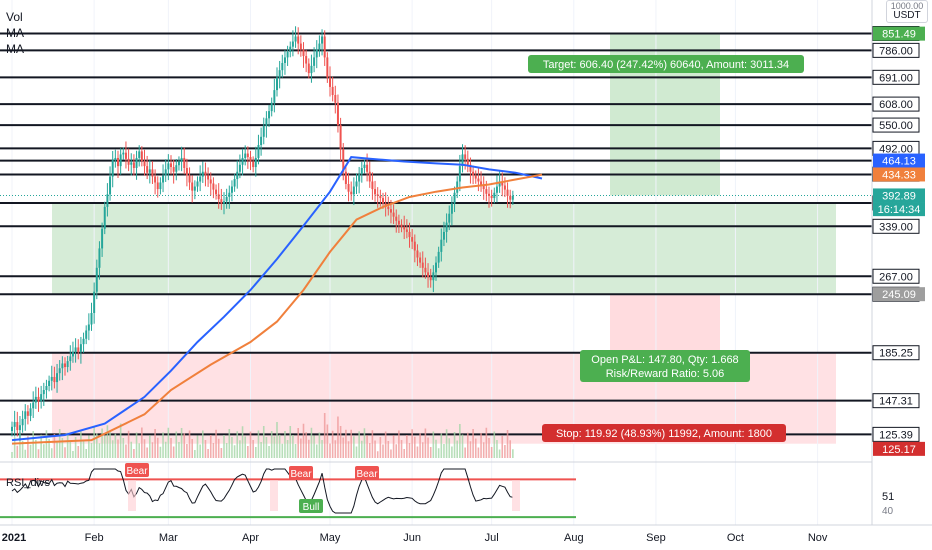 The image size is (932, 550). What do you see at coordinates (262, 435) in the screenshot?
I see `volume-bars` at bounding box center [262, 435].